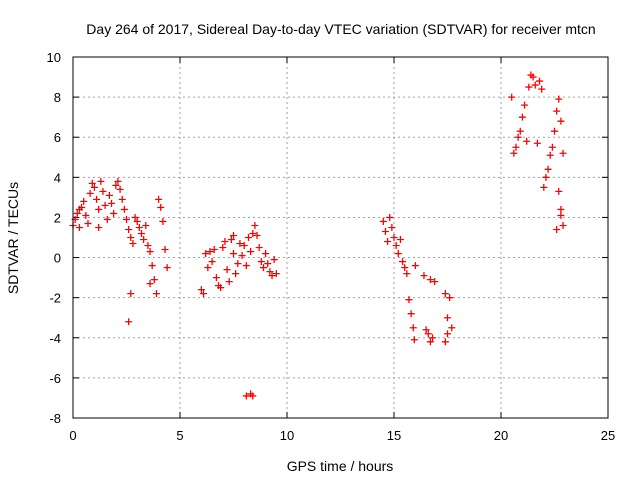 This screenshot has height=480, width=640. Describe the element at coordinates (179, 435) in the screenshot. I see `x-tick-label: 5` at that location.